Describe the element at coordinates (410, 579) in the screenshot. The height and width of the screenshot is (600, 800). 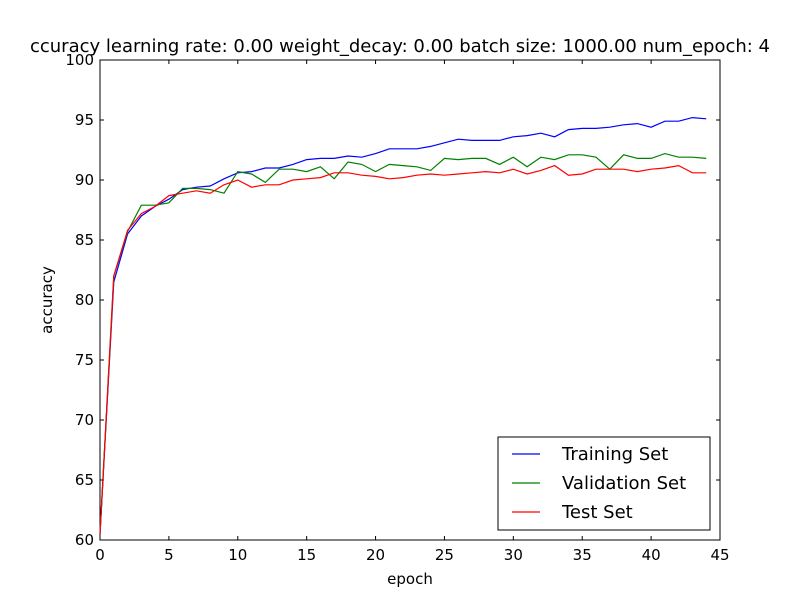
I see `x-axis-label: epoch` at that location.